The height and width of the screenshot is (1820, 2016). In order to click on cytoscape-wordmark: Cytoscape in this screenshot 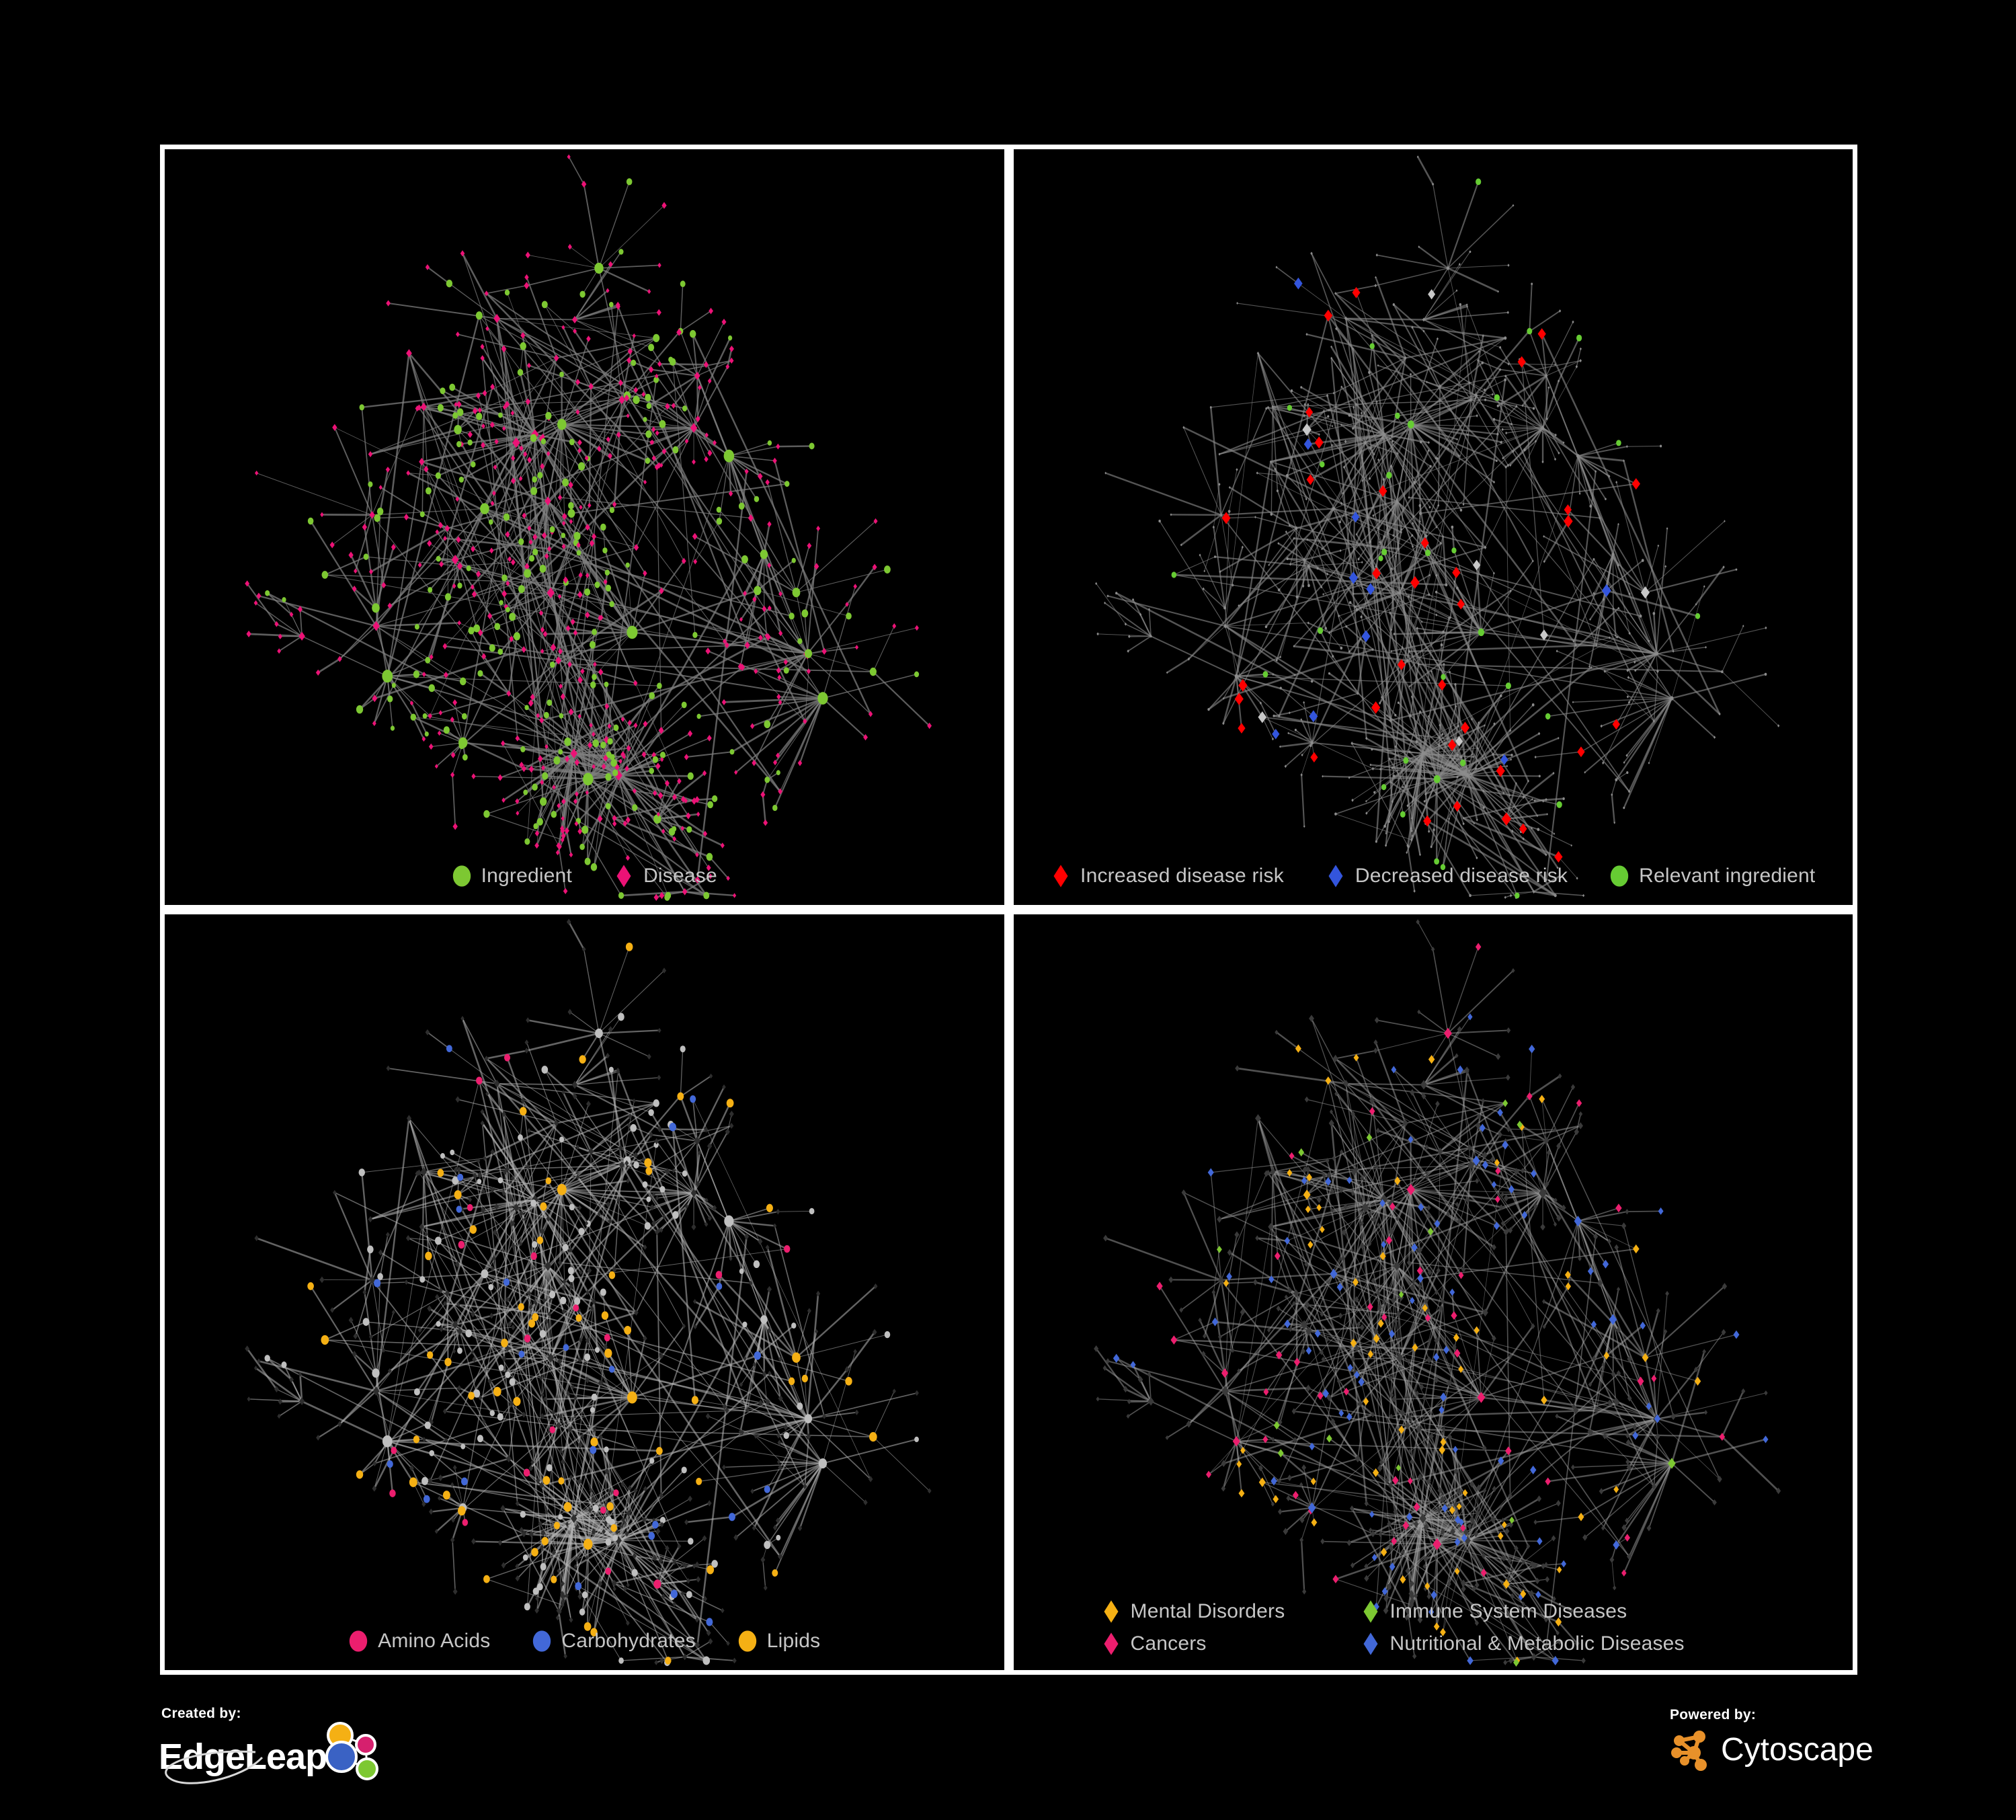, I will do `click(1797, 1750)`.